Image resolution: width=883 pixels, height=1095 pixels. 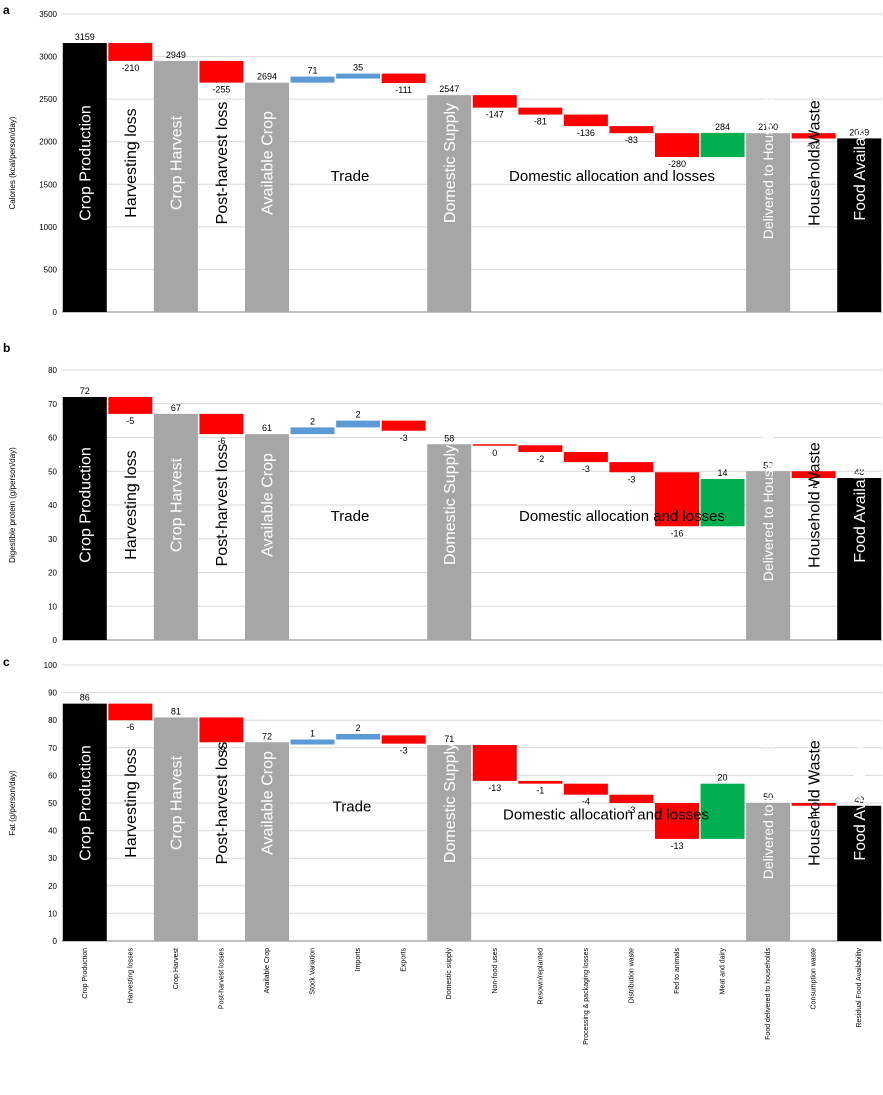 What do you see at coordinates (768, 994) in the screenshot?
I see `x-category-label: Food delivered to households` at bounding box center [768, 994].